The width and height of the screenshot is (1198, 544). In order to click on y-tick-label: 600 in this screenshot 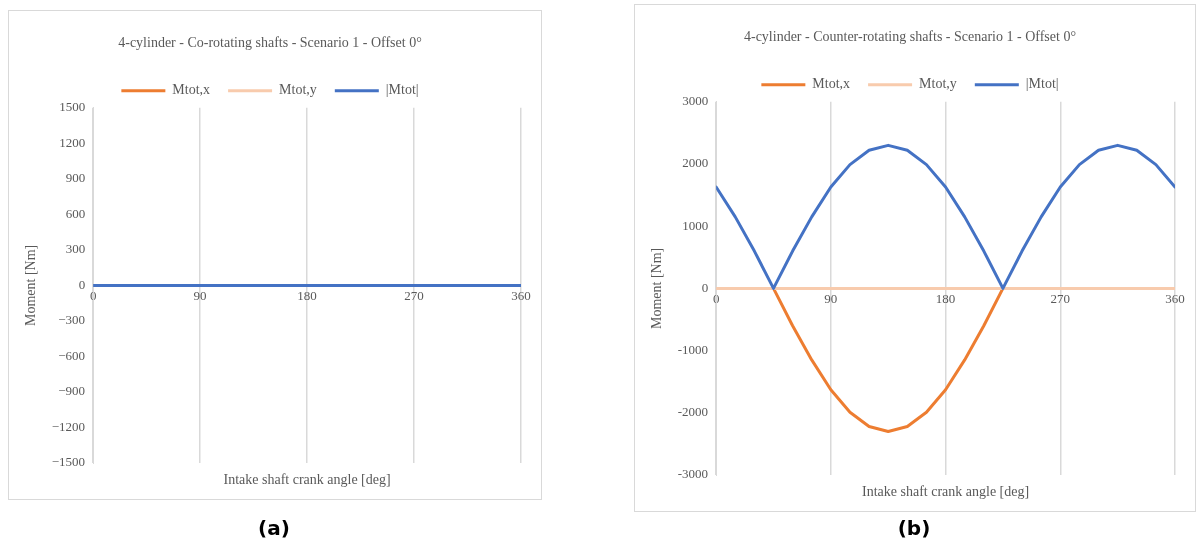, I will do `click(75, 213)`.